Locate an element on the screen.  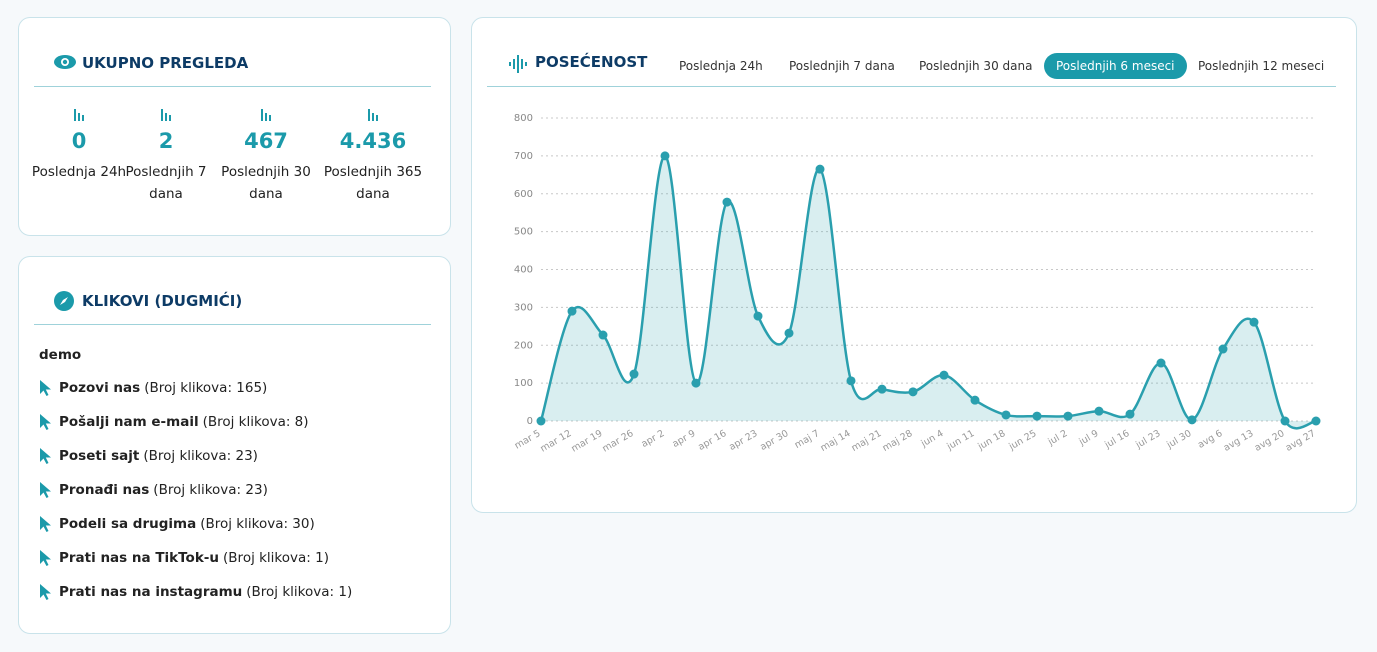
y-tick-label: 700 is located at coordinates (523, 156).